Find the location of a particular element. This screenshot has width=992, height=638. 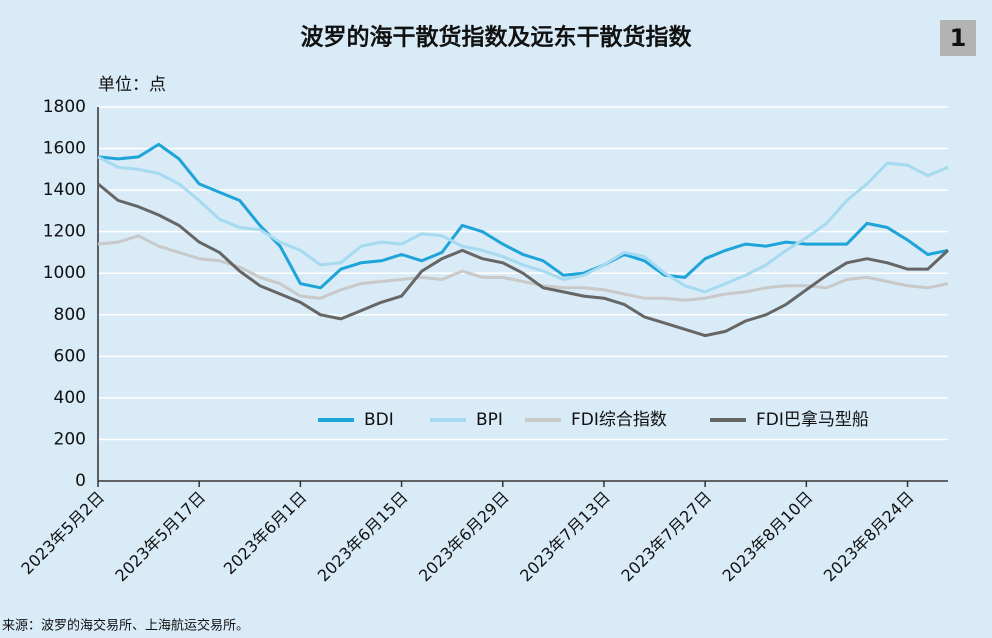

y-tick-label: 200 is located at coordinates (70, 439).